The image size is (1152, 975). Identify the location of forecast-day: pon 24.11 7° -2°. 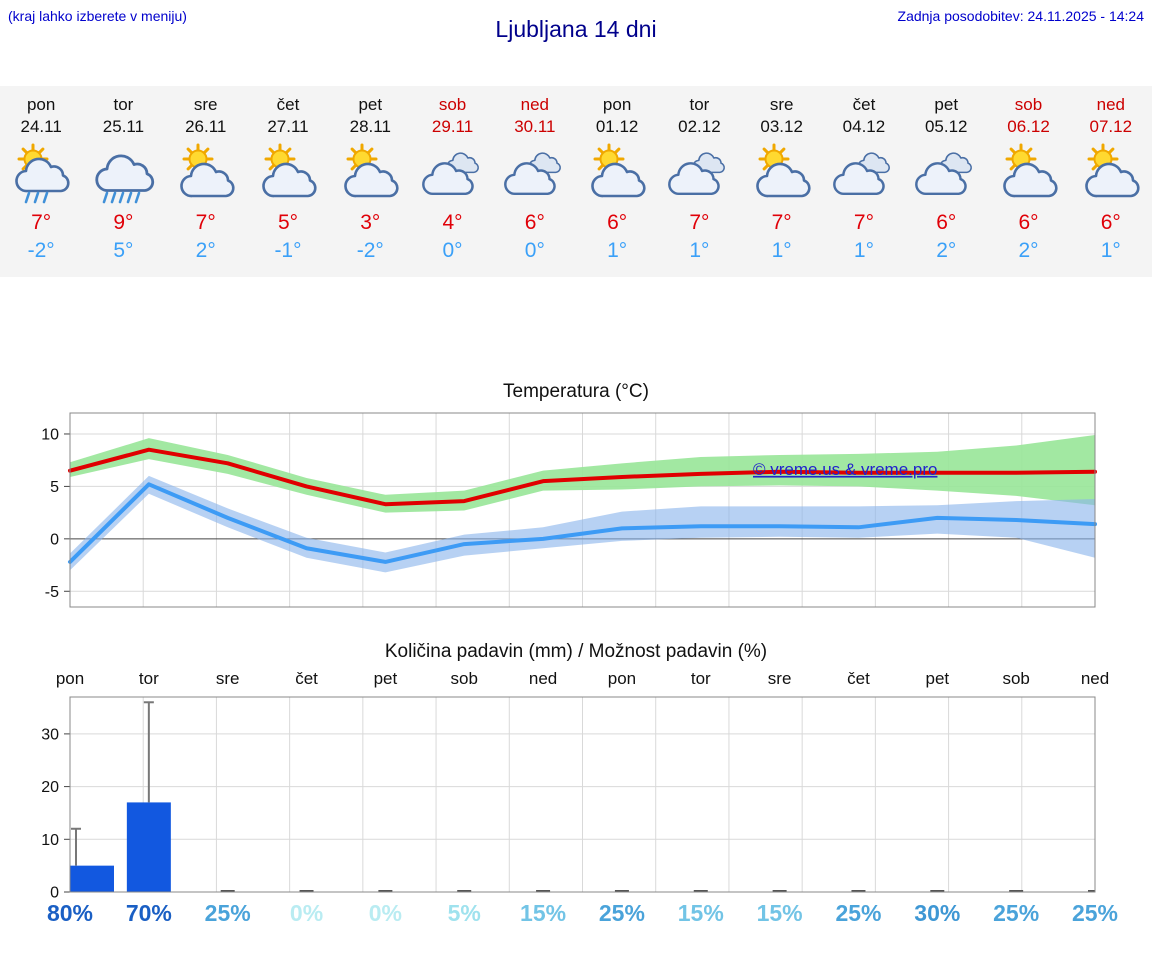
(41, 179).